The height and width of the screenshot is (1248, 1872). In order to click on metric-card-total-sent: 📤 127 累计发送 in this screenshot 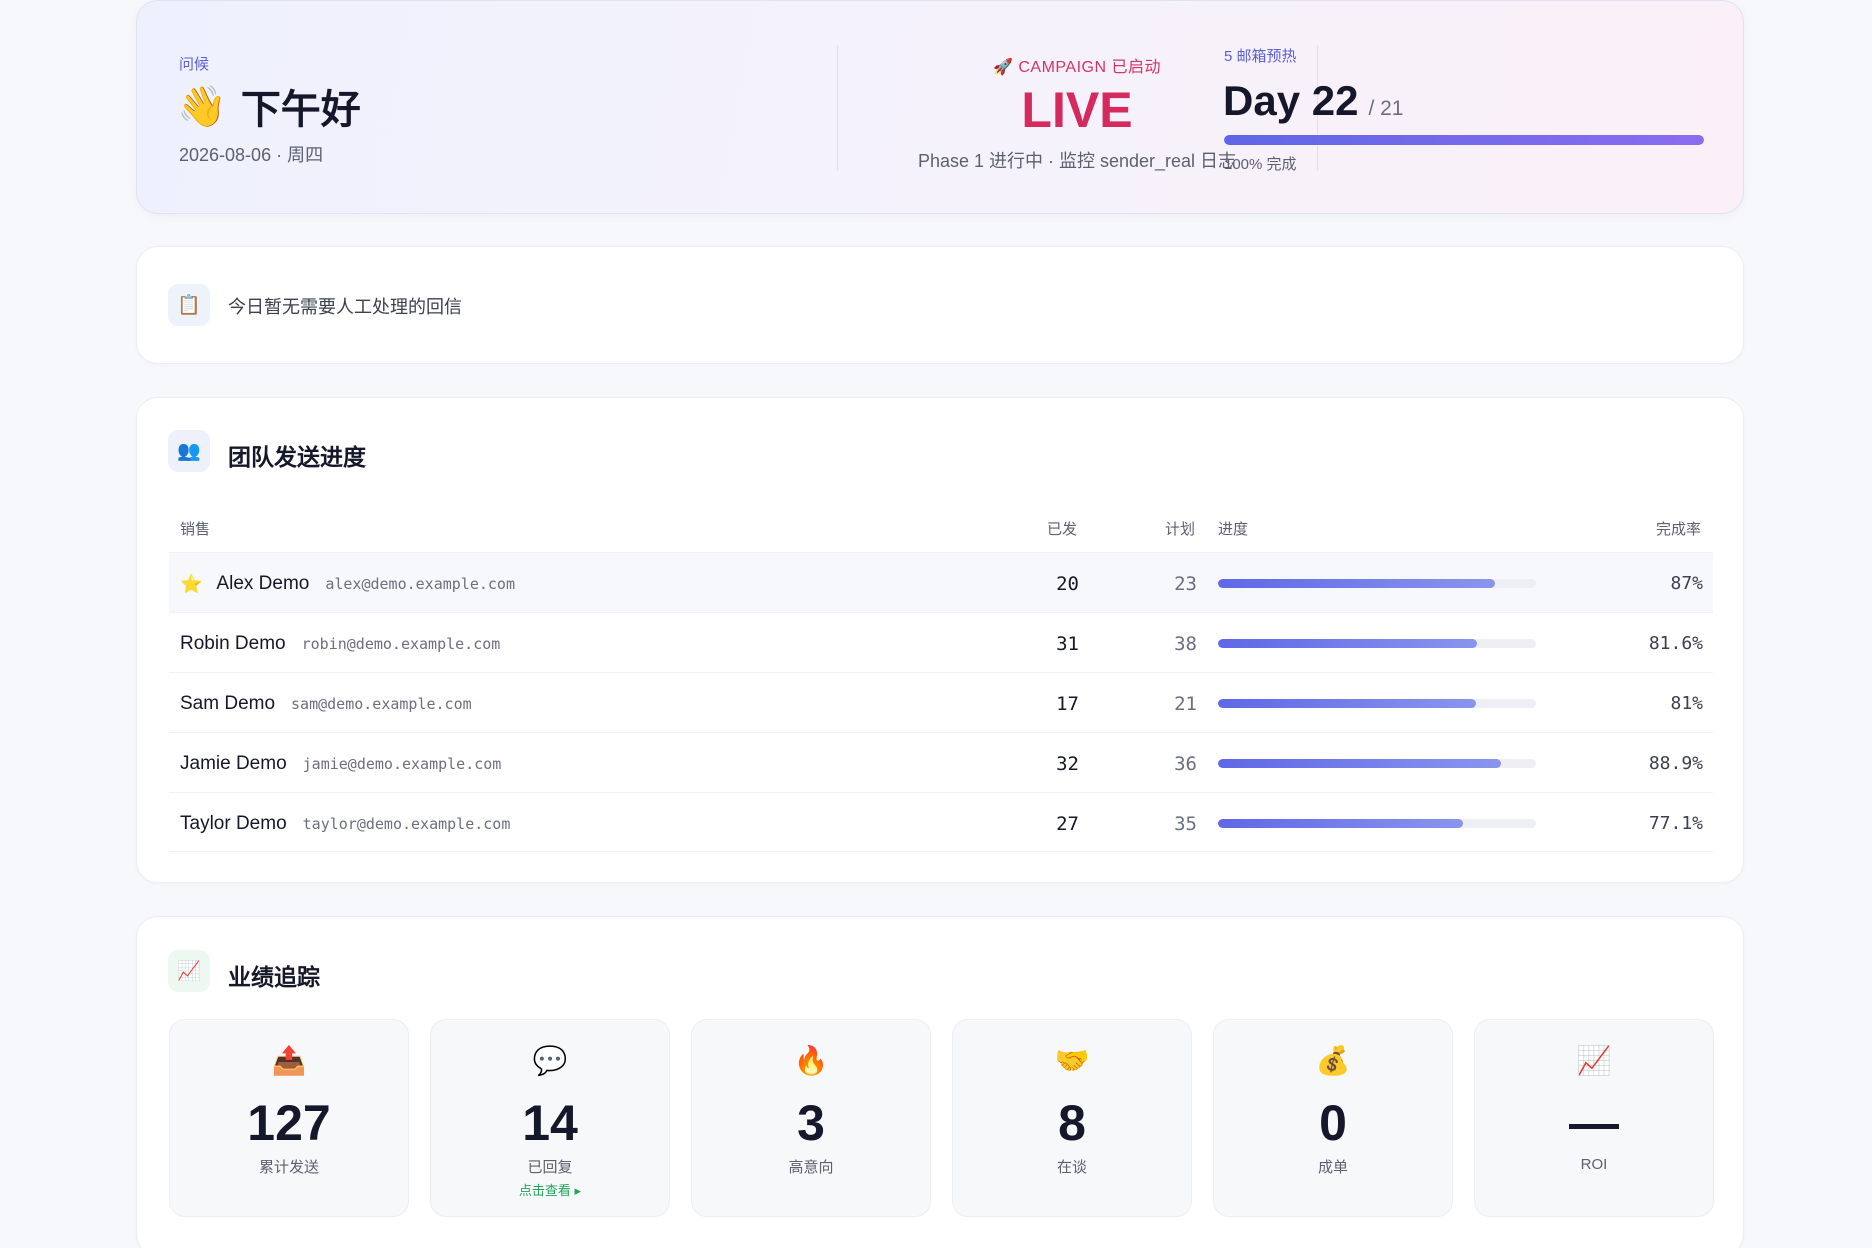, I will do `click(289, 1118)`.